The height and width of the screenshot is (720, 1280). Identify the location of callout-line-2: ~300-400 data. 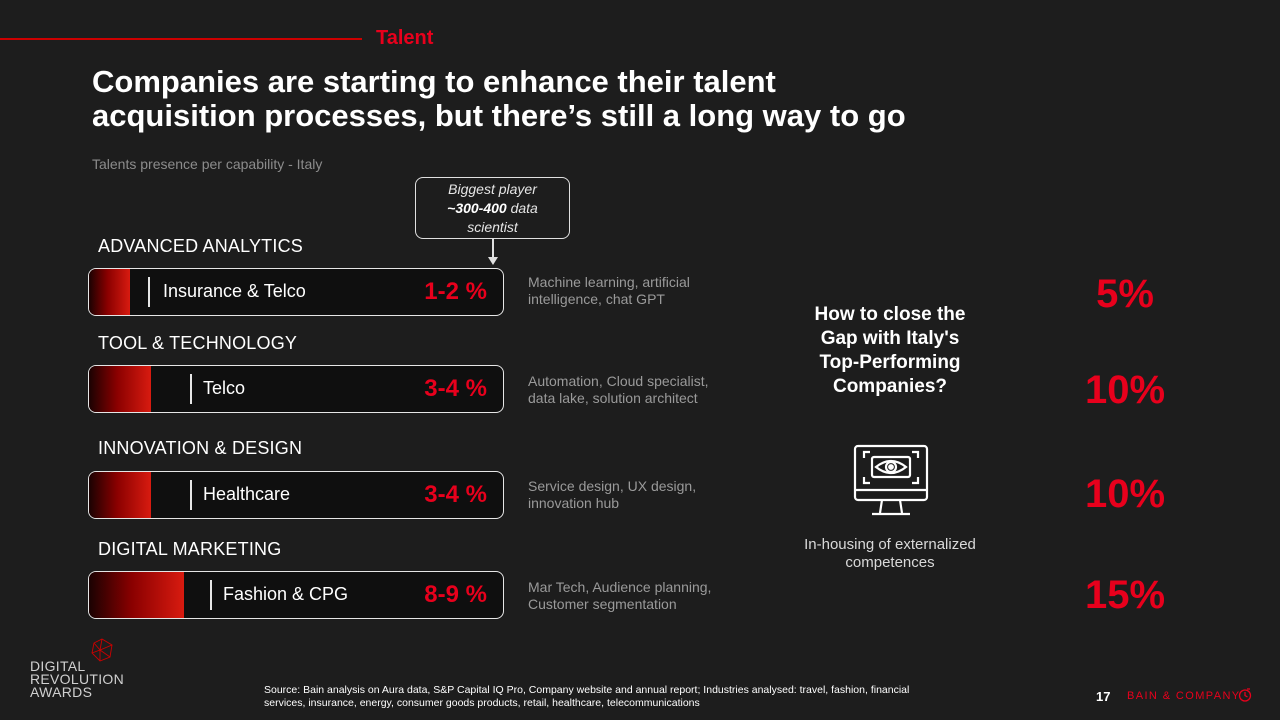
(492, 208).